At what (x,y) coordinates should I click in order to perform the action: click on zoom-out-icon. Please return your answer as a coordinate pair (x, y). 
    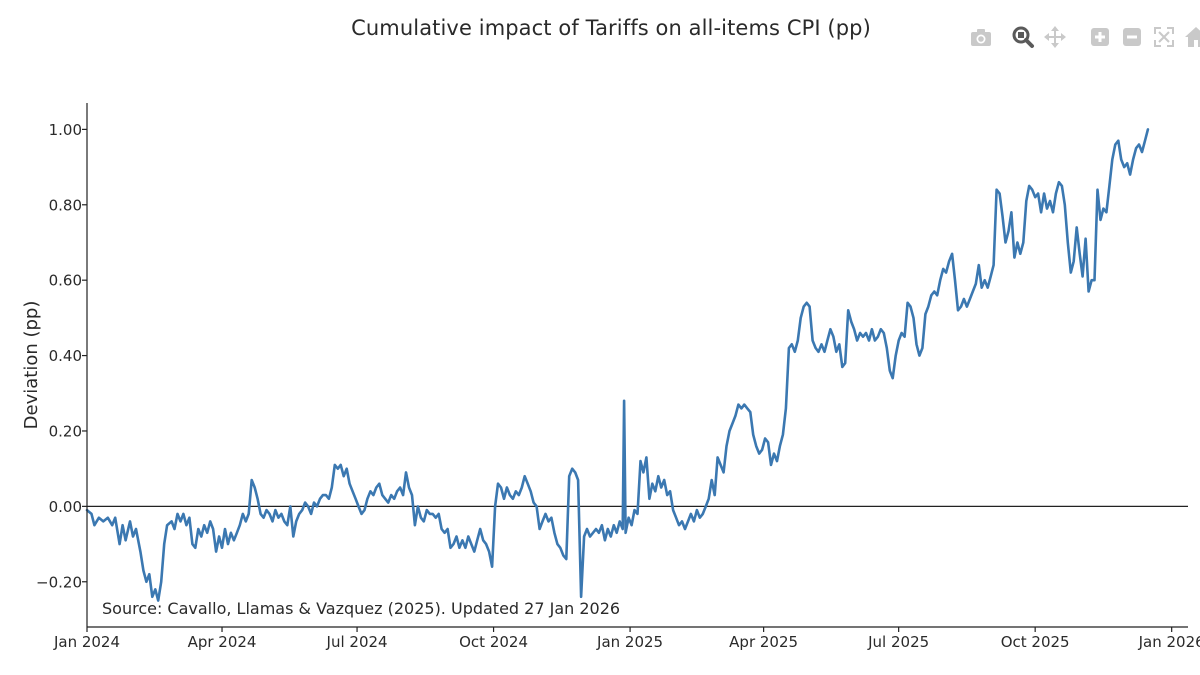
    Looking at the image, I should click on (1132, 37).